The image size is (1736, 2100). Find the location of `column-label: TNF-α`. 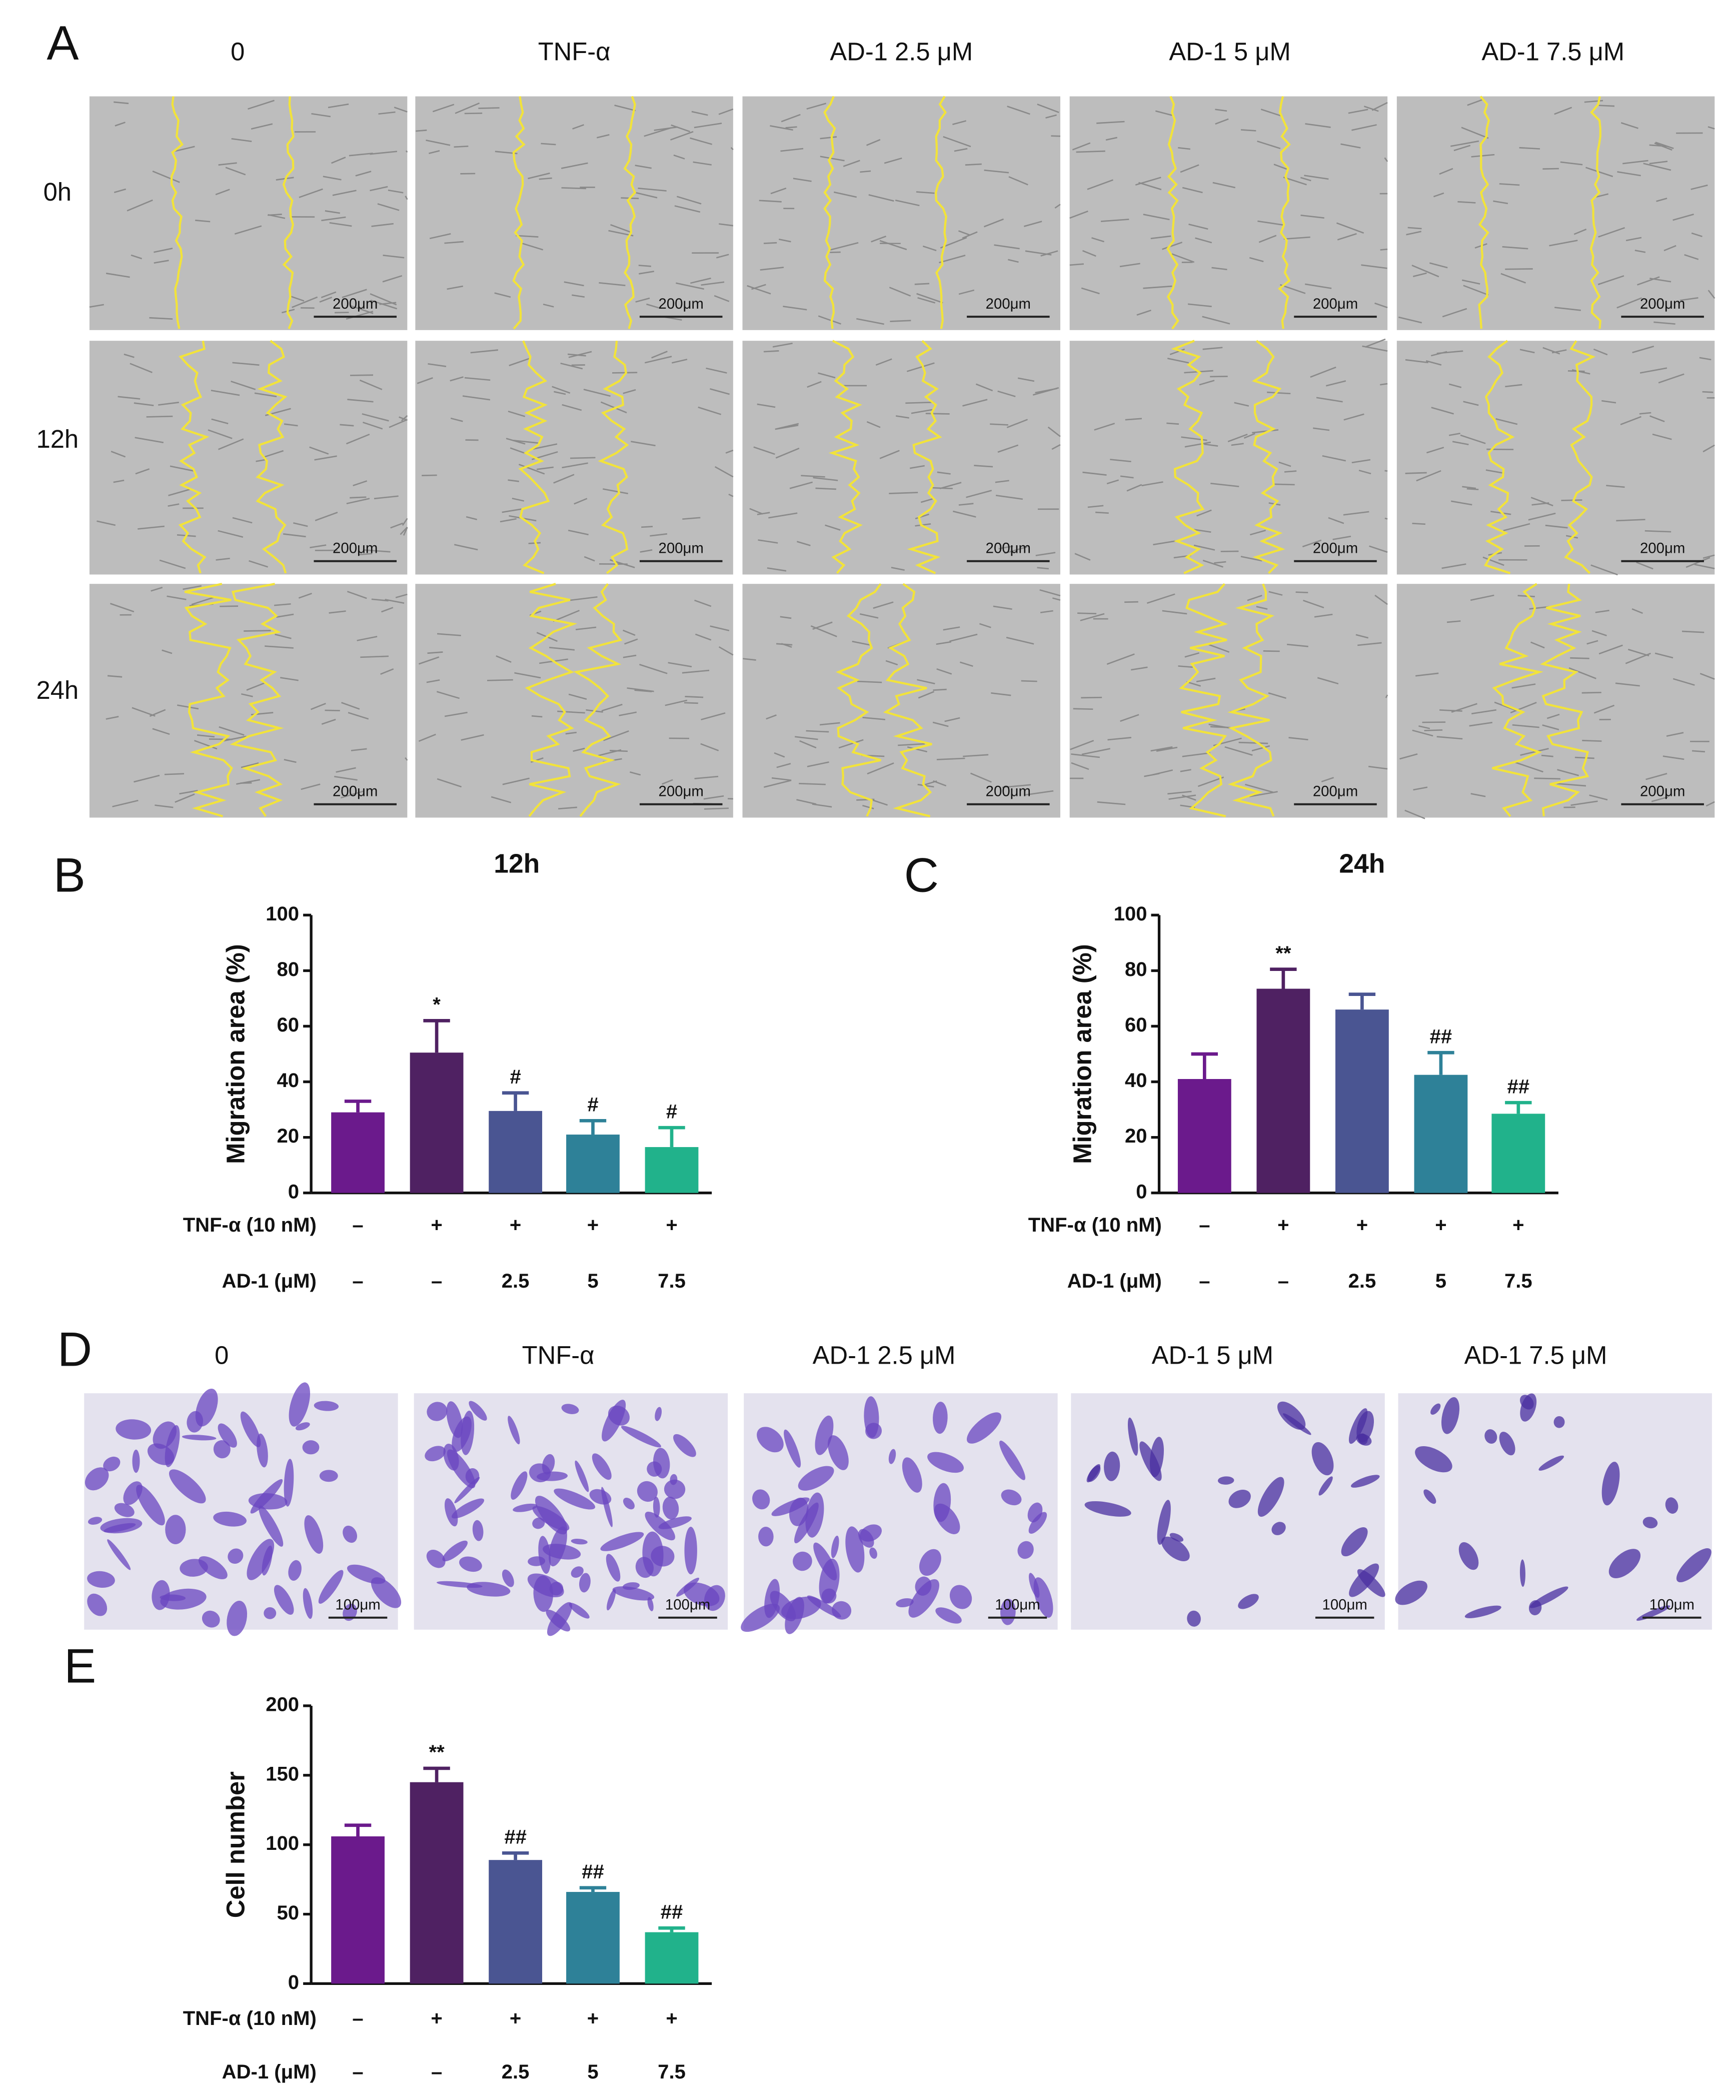

column-label: TNF-α is located at coordinates (574, 52).